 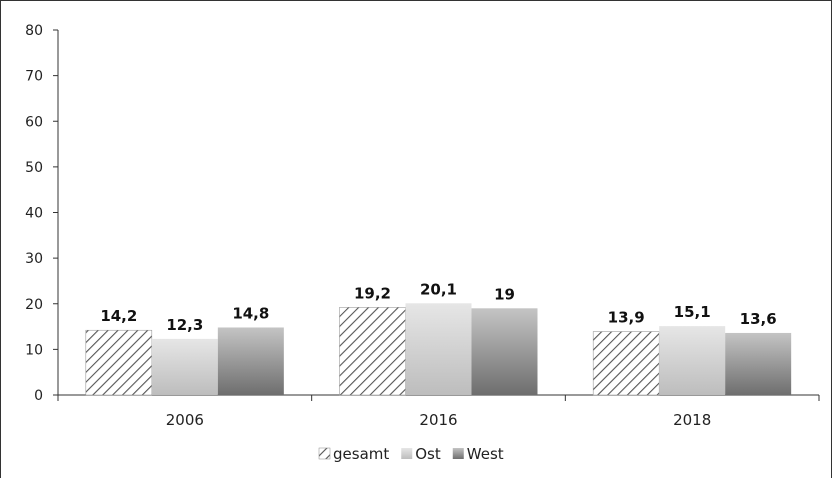 What do you see at coordinates (185, 420) in the screenshot?
I see `x-category-label: 2006` at bounding box center [185, 420].